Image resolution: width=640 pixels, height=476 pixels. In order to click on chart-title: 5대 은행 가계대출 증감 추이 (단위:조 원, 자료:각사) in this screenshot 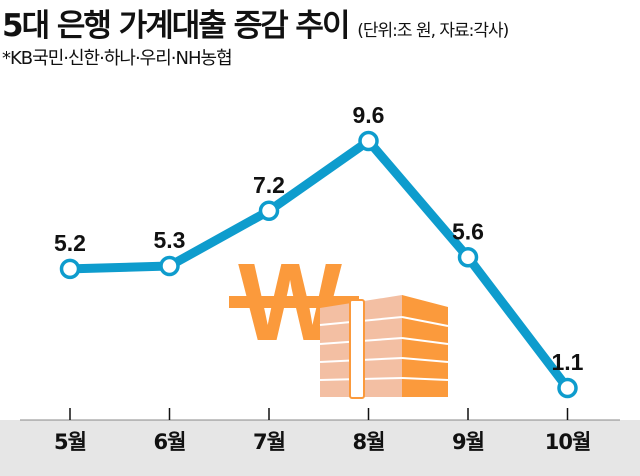, I will do `click(255, 22)`.